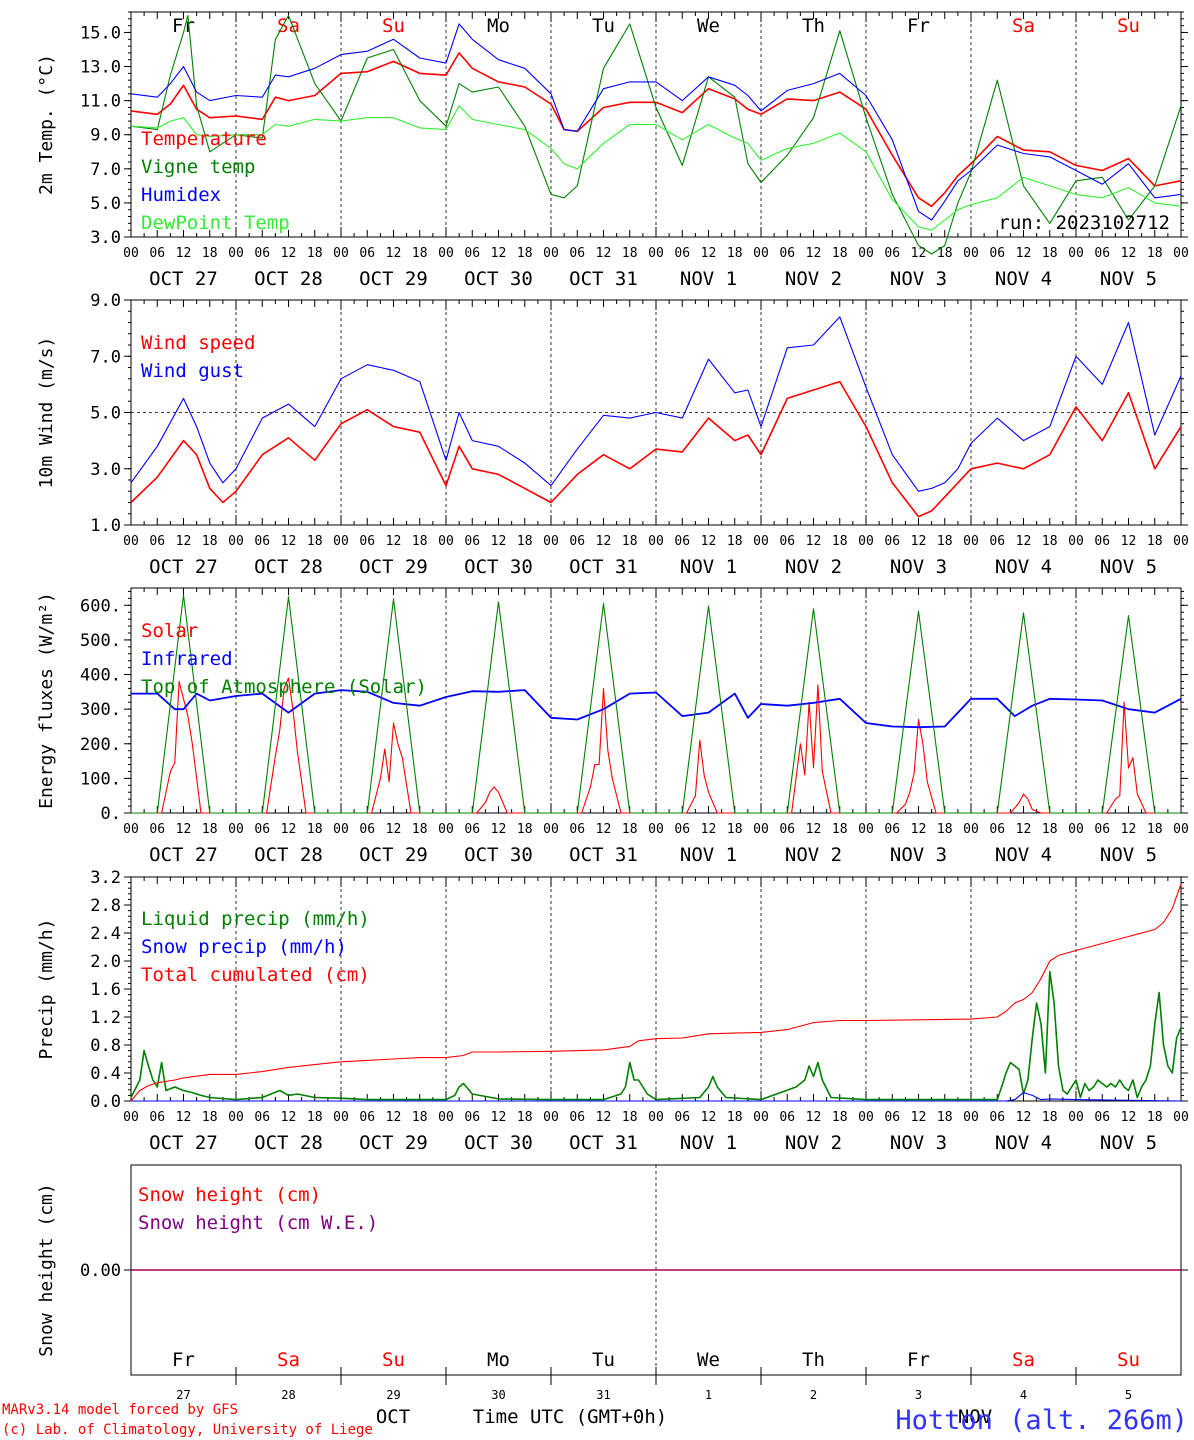 The width and height of the screenshot is (1194, 1440). What do you see at coordinates (393, 1143) in the screenshot?
I see `precip-day-label: OCT 29` at bounding box center [393, 1143].